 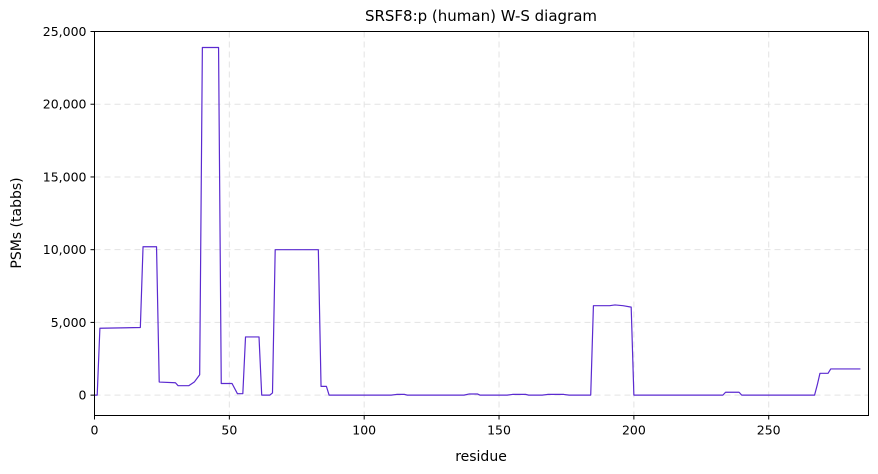 I want to click on x-tick-label: 200, so click(x=634, y=430).